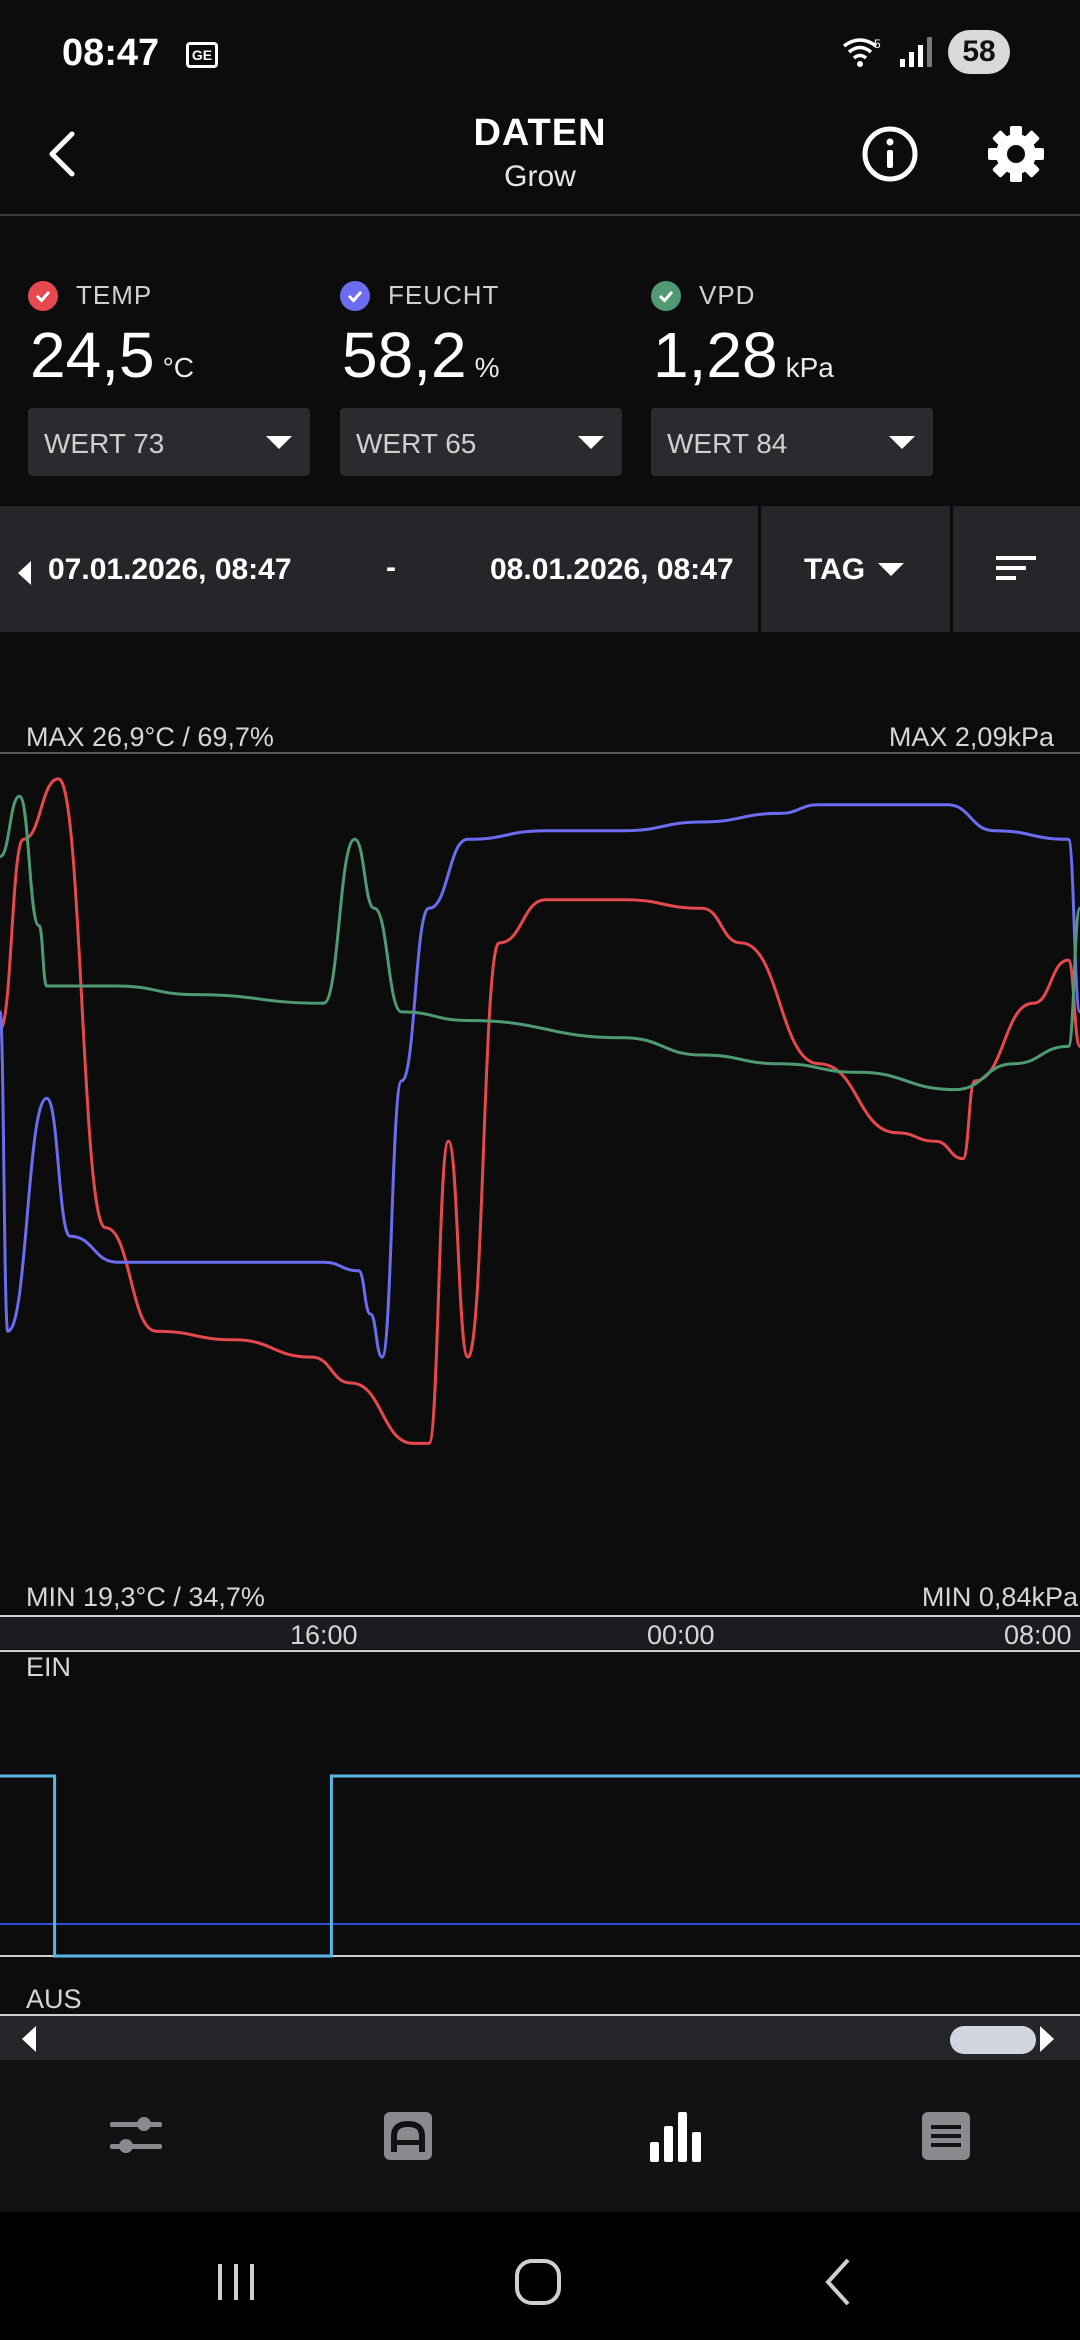  What do you see at coordinates (916, 52) in the screenshot?
I see `signal-icon` at bounding box center [916, 52].